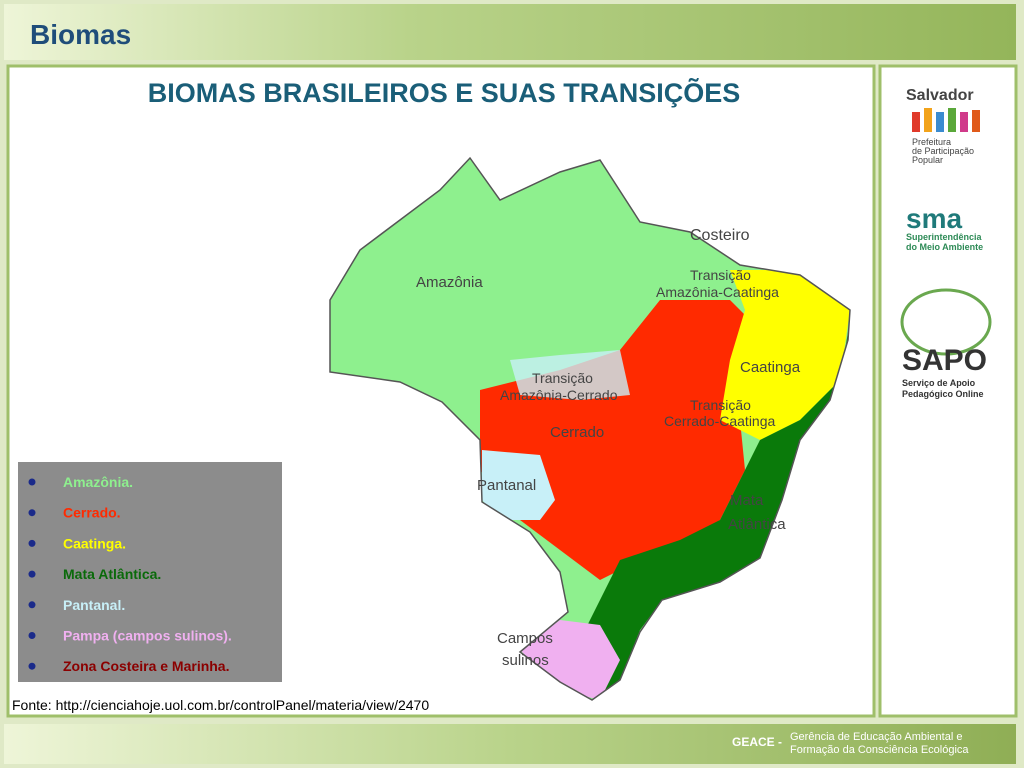  I want to click on map-label: Transição Amazônia-Caatinga, so click(717, 283).